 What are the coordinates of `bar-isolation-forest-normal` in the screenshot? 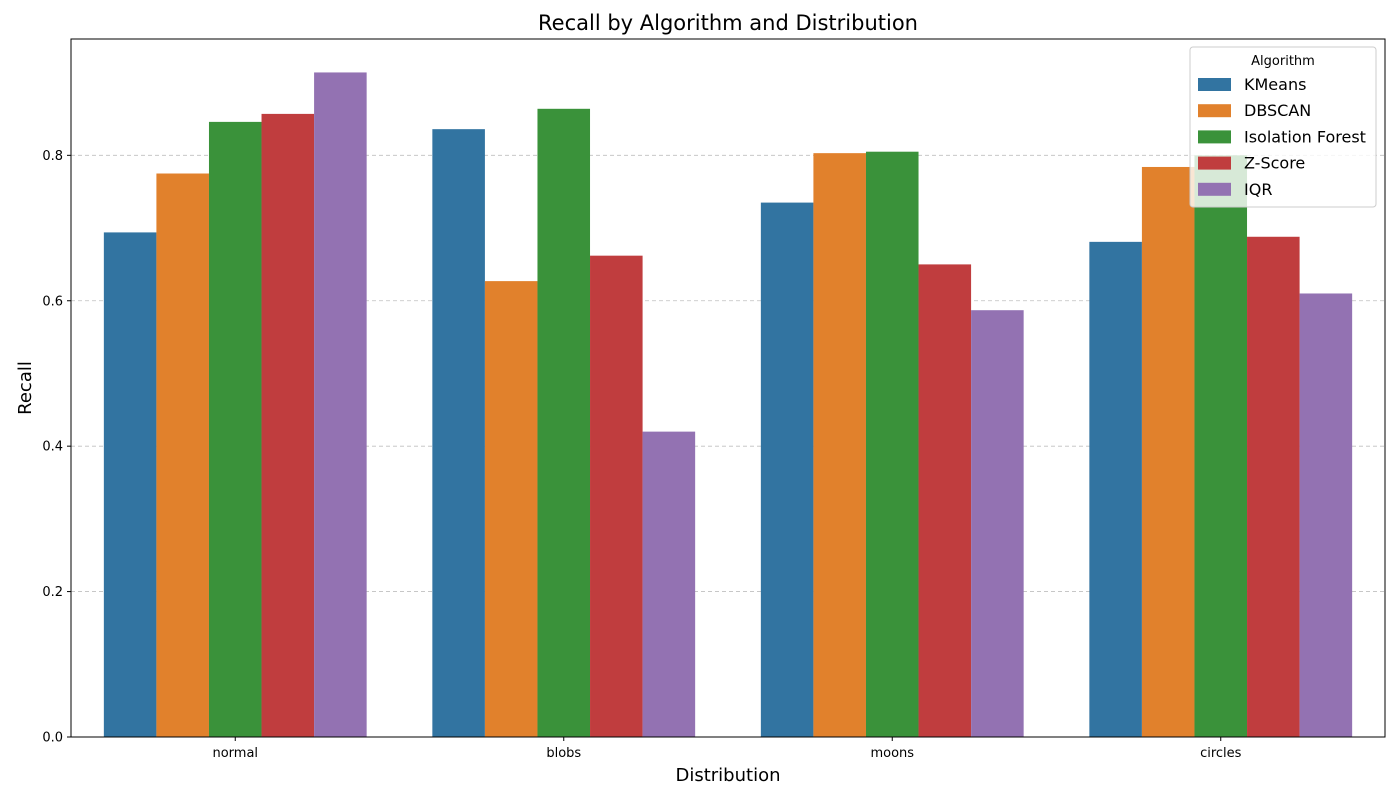 It's located at (235, 429).